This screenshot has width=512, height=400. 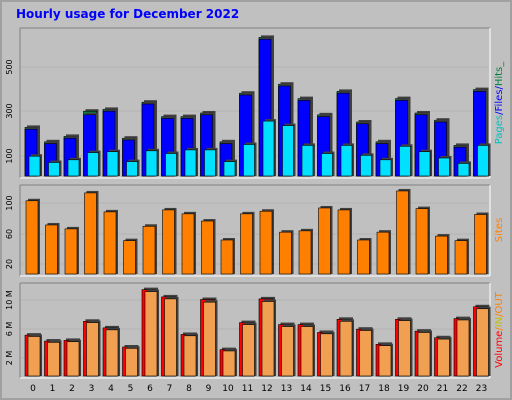 What do you see at coordinates (9, 358) in the screenshot?
I see `y-tick-label: 2 M` at bounding box center [9, 358].